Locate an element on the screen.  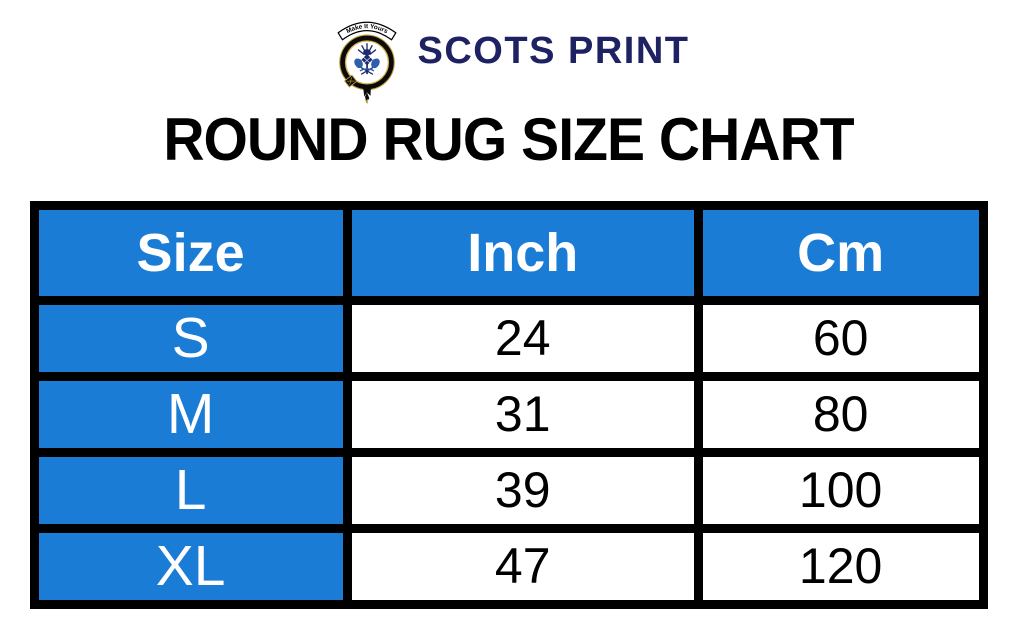
column-header-cm: Cm is located at coordinates (840, 252).